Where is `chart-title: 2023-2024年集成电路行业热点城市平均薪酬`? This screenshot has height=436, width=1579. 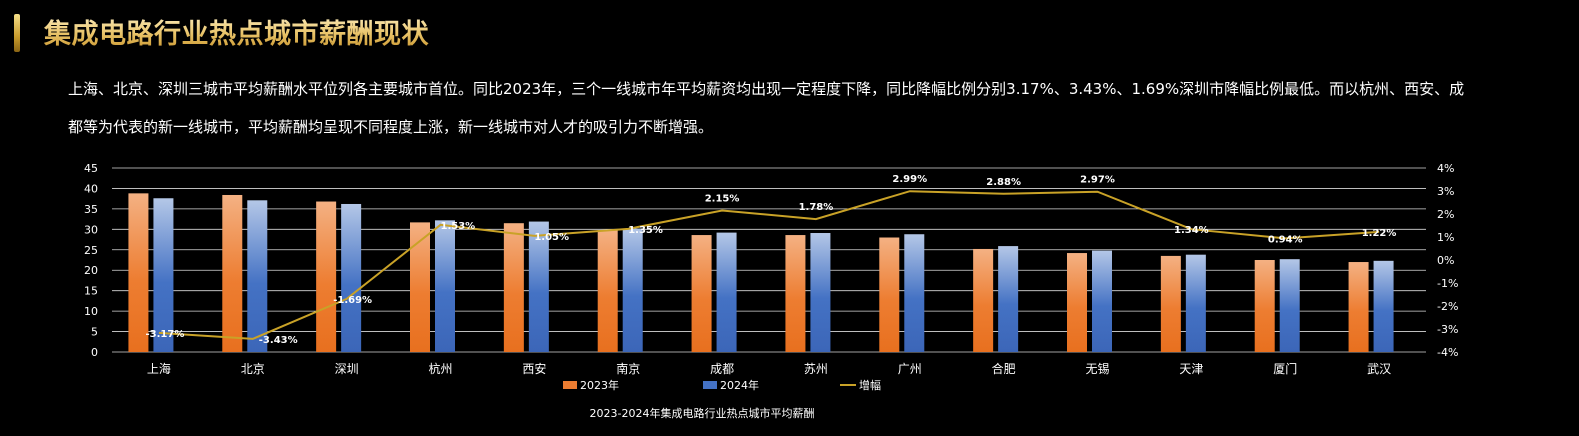
chart-title: 2023-2024年集成电路行业热点城市平均薪酬 is located at coordinates (702, 413).